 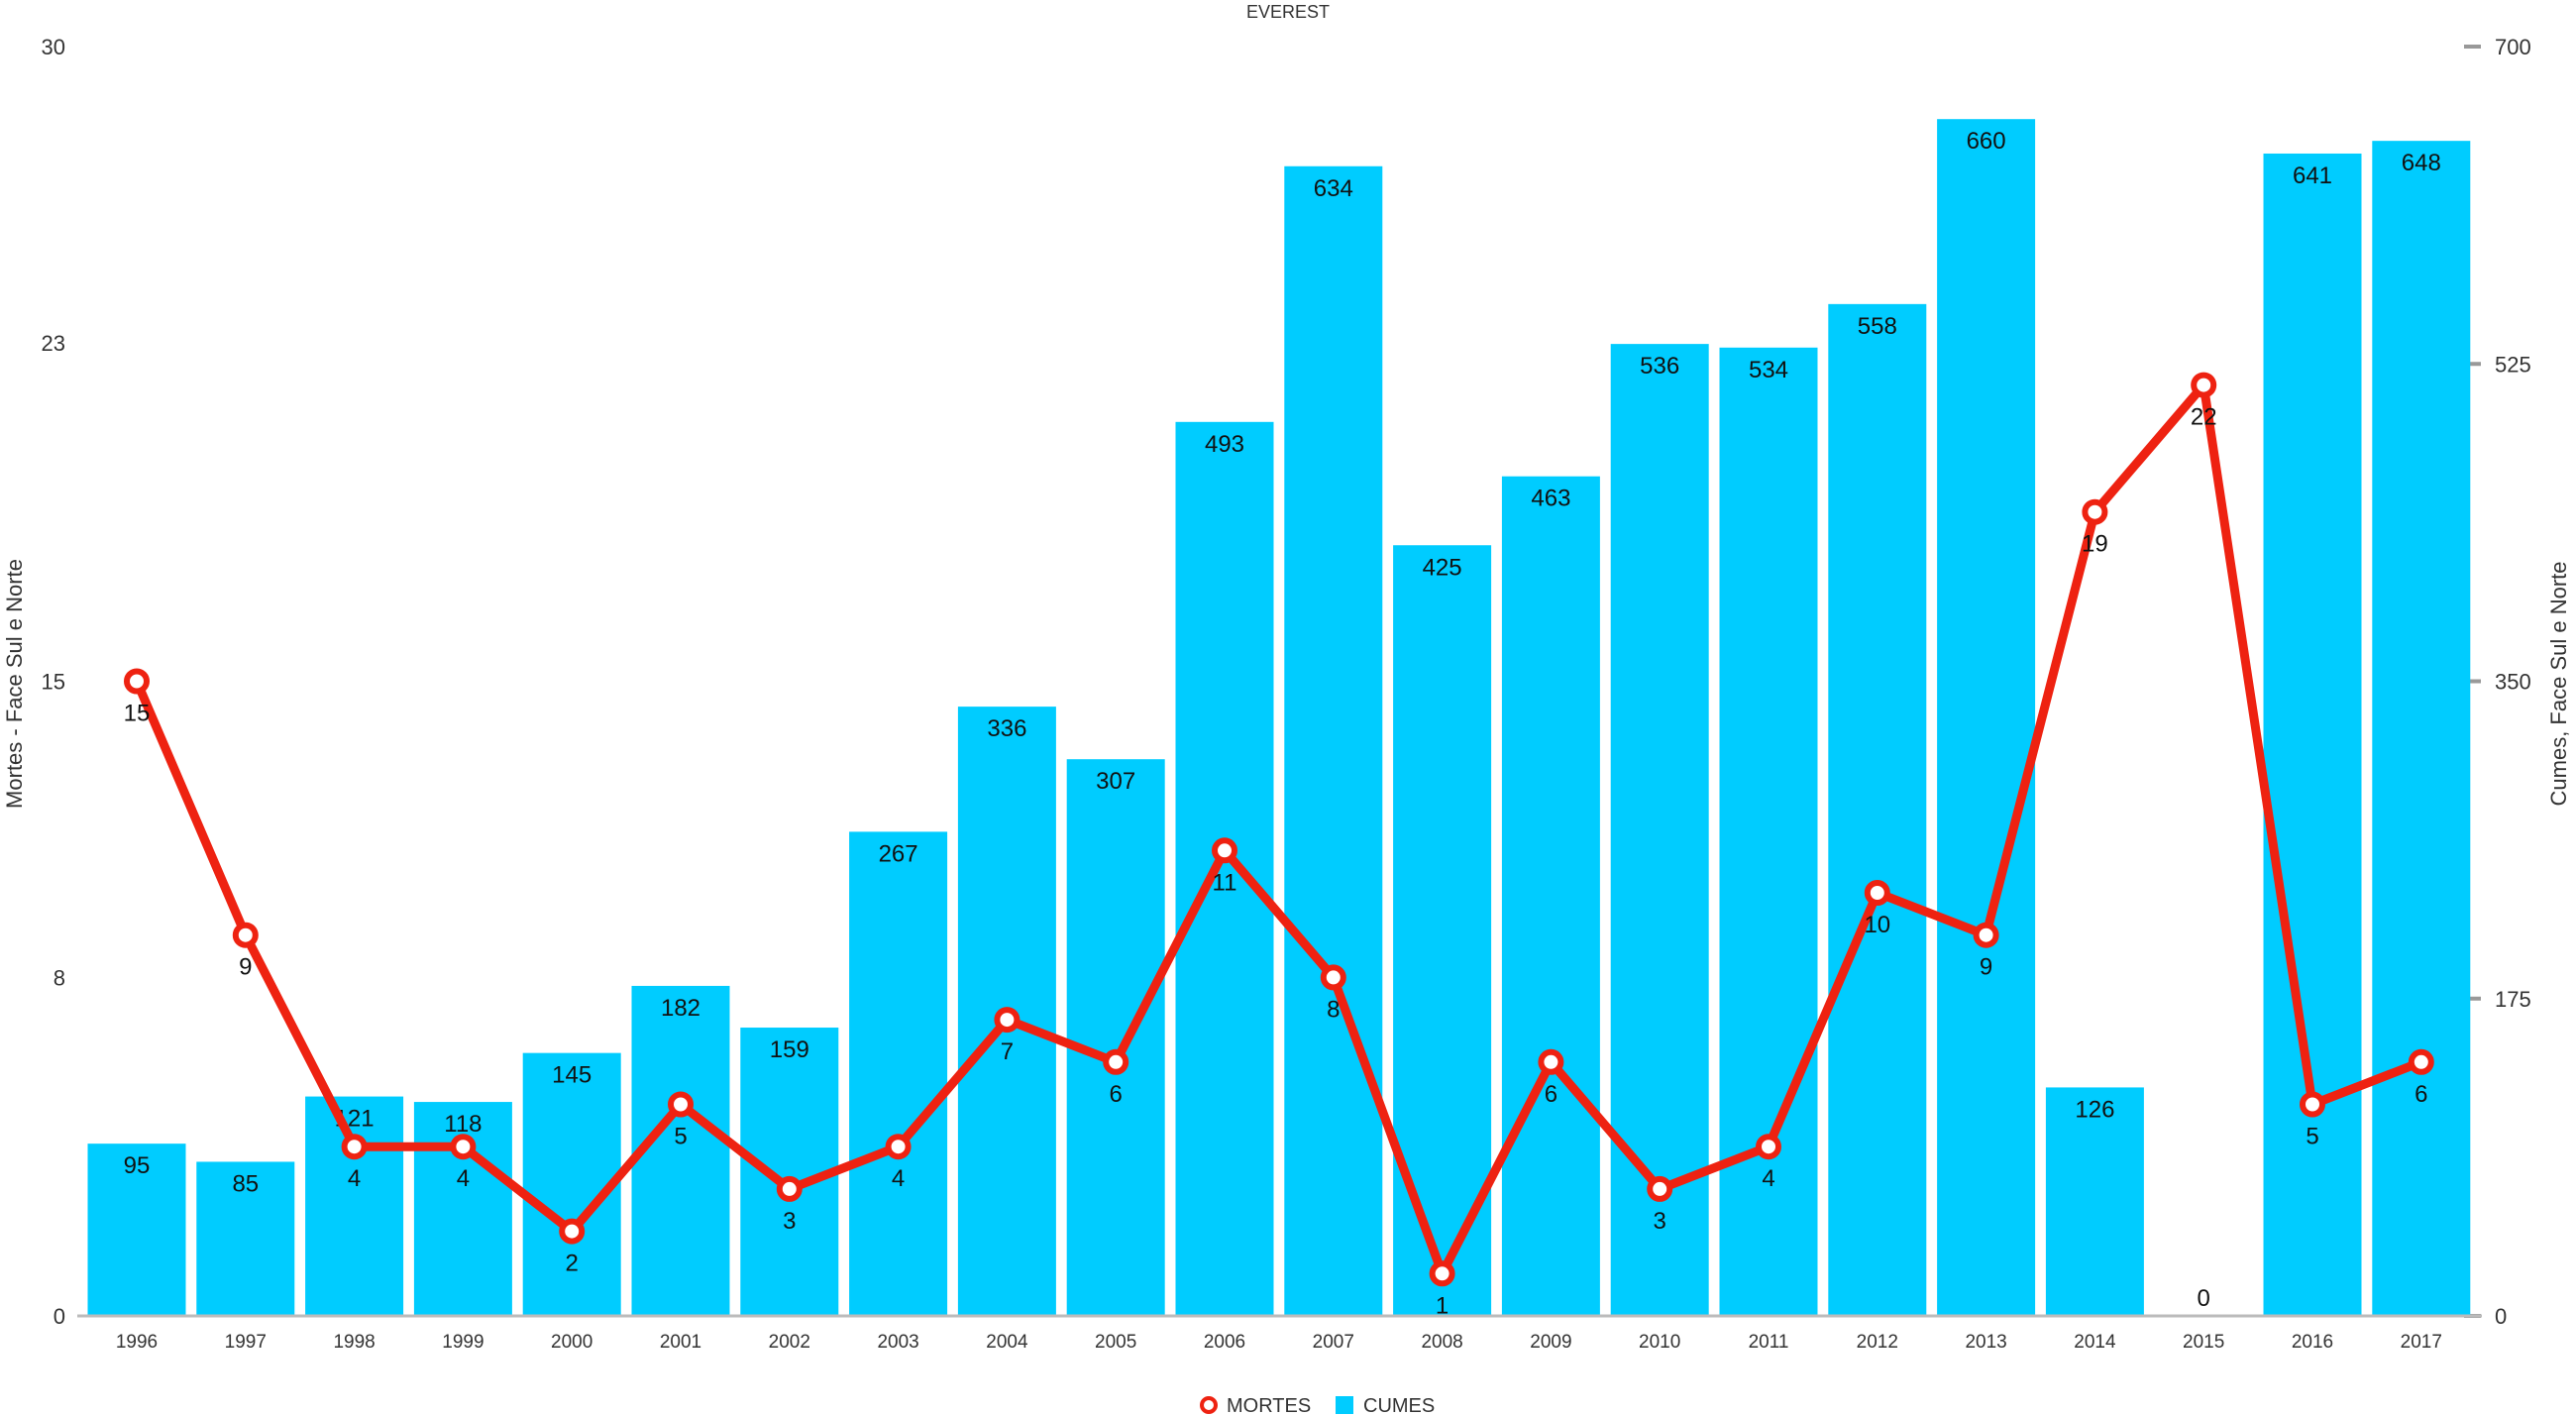 I want to click on right-tick-label: 0, so click(x=2501, y=1316).